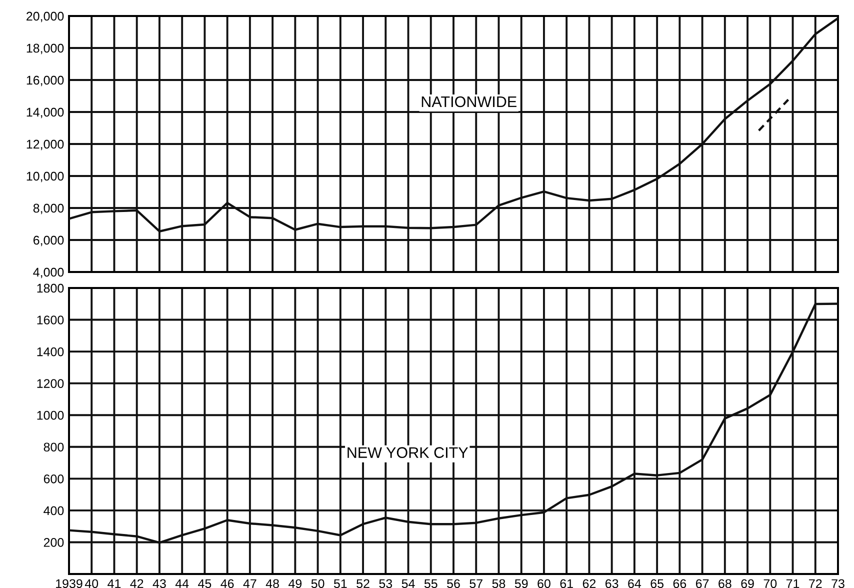 This screenshot has height=588, width=854. What do you see at coordinates (770, 583) in the screenshot?
I see `x-tick-label: 70` at bounding box center [770, 583].